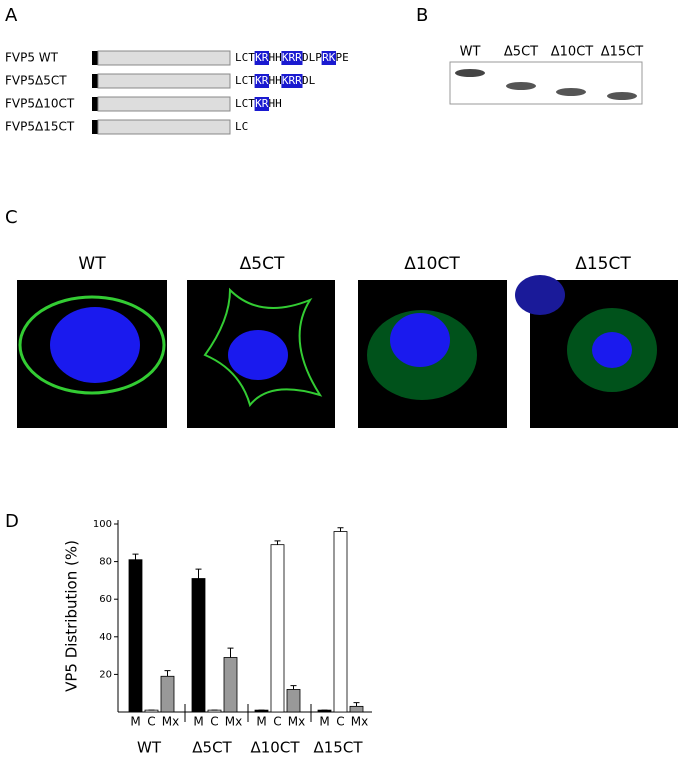 This screenshot has width=680, height=762. What do you see at coordinates (32, 58) in the screenshot?
I see `construct-label: FVP5 WT` at bounding box center [32, 58].